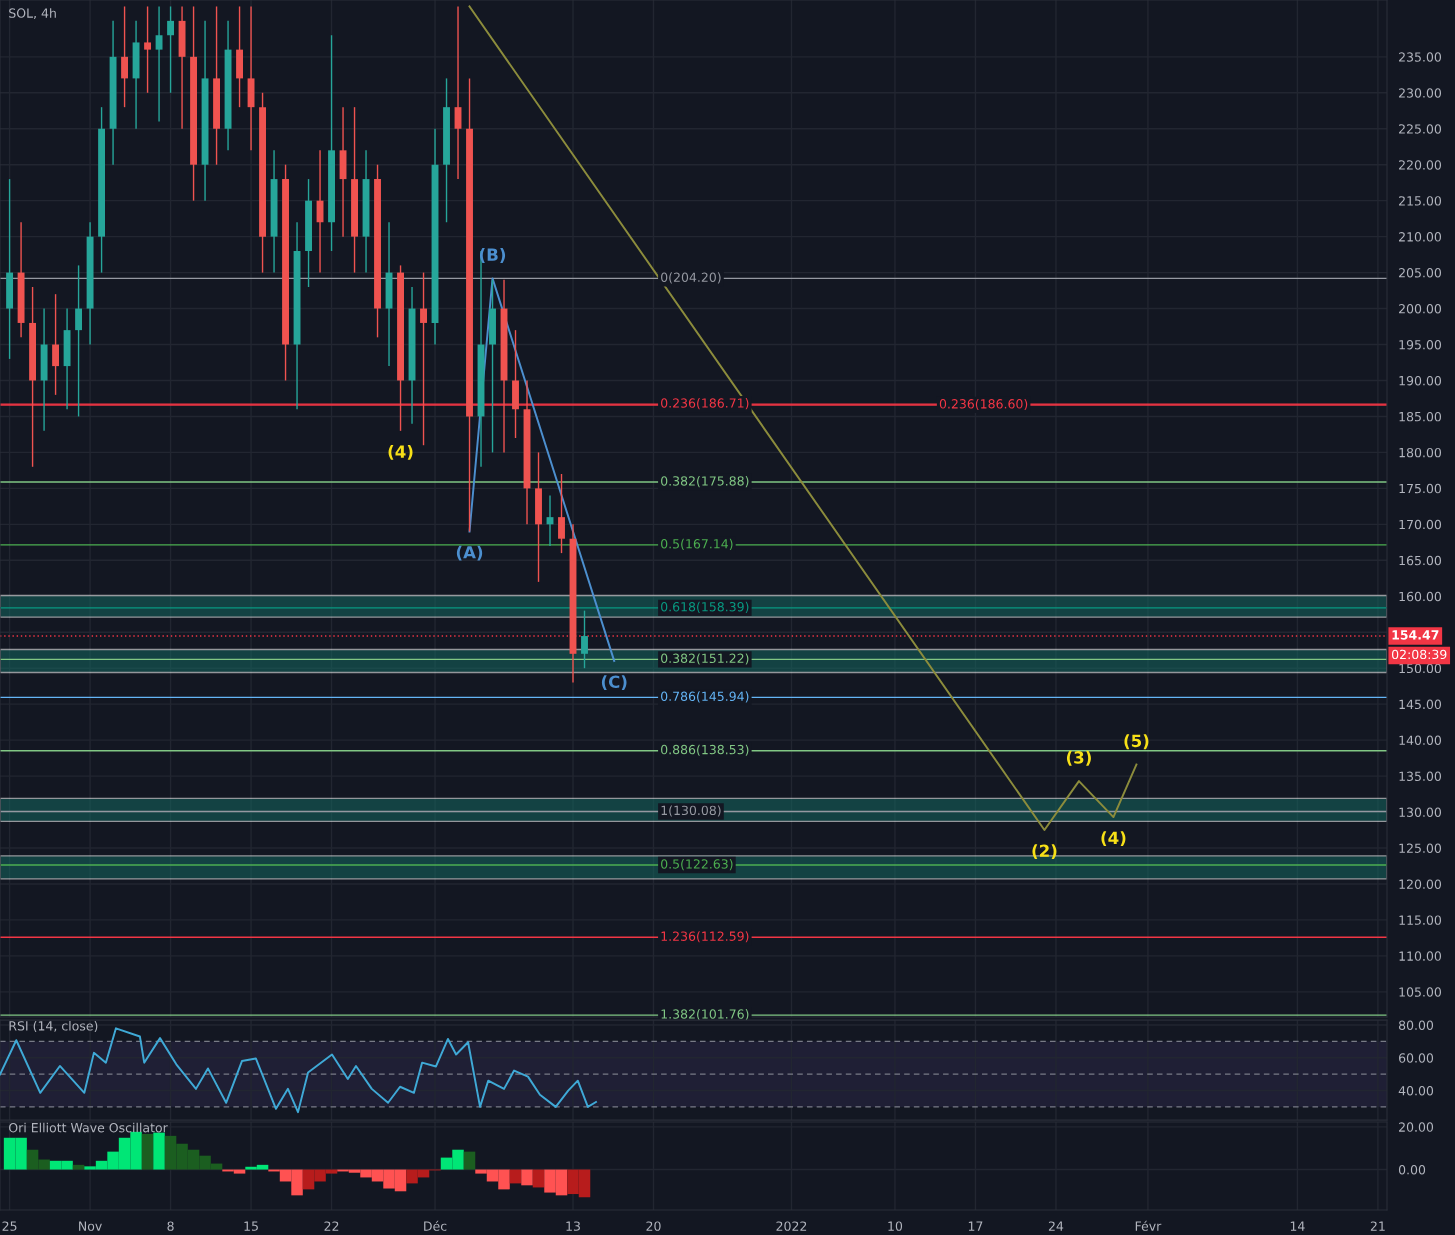  Describe the element at coordinates (32, 14) in the screenshot. I see `text: SOL, 4h` at that location.